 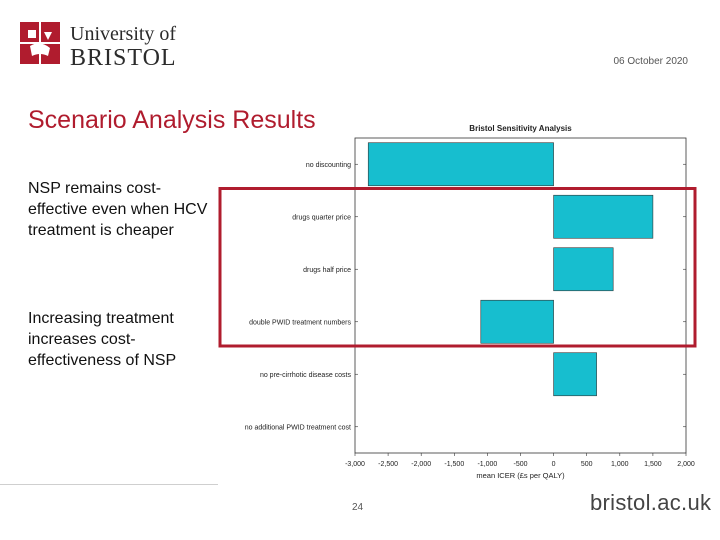 I want to click on x-tick-label-3: -2,000, so click(x=421, y=464).